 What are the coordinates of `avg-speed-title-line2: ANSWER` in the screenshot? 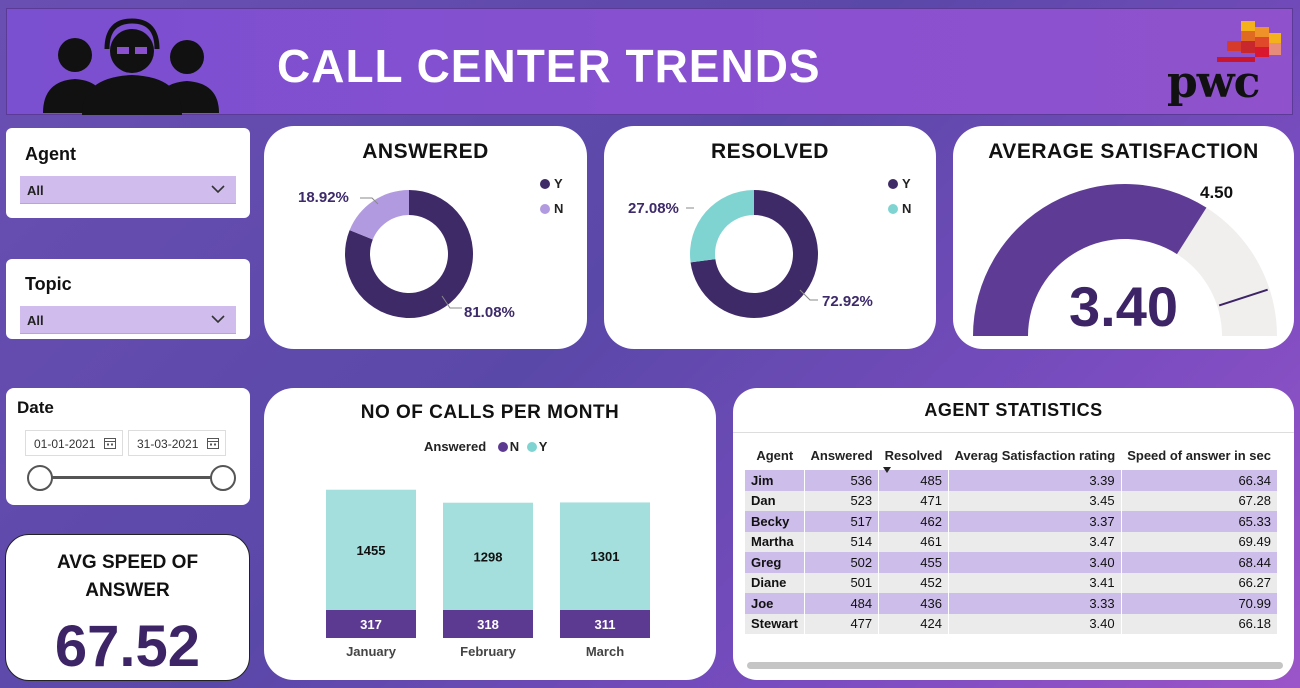 It's located at (127, 590).